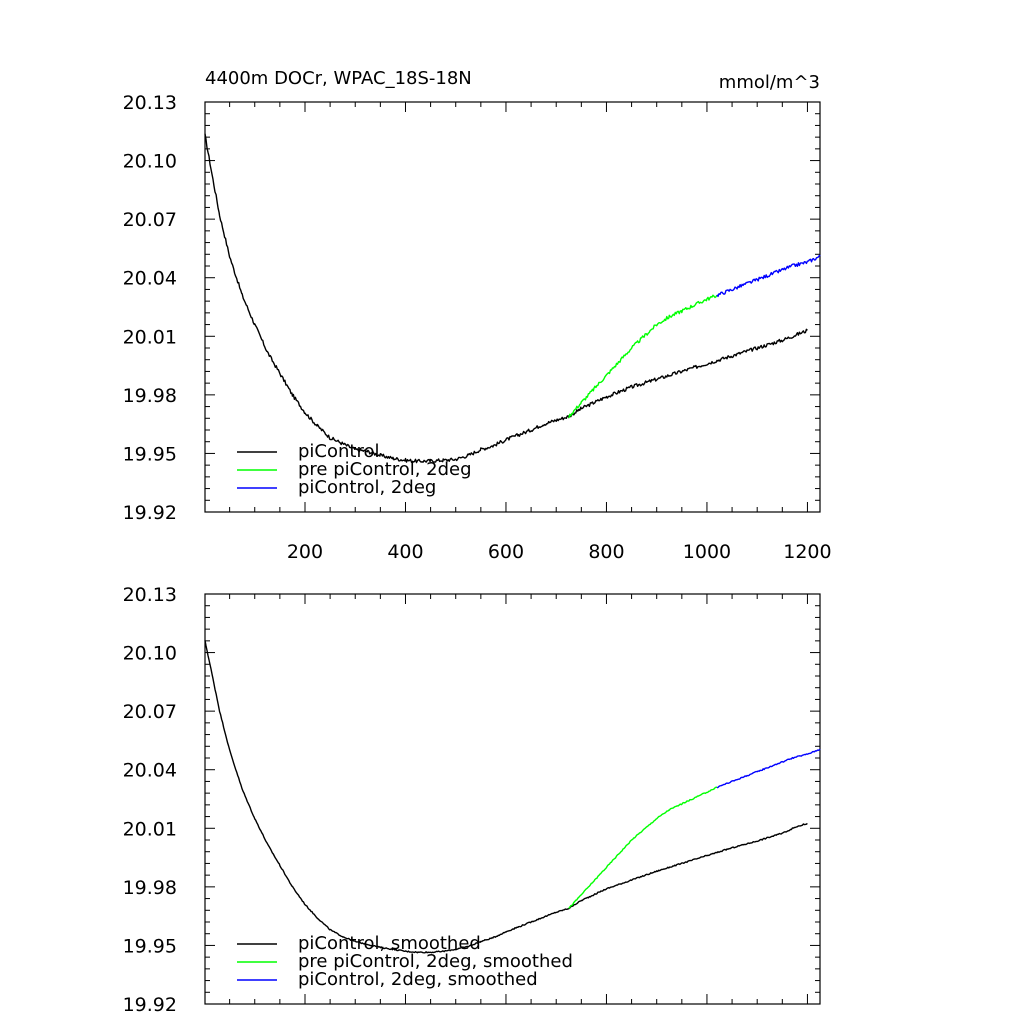 The image size is (1024, 1028). What do you see at coordinates (305, 552) in the screenshot?
I see `x-tick-label: 200` at bounding box center [305, 552].